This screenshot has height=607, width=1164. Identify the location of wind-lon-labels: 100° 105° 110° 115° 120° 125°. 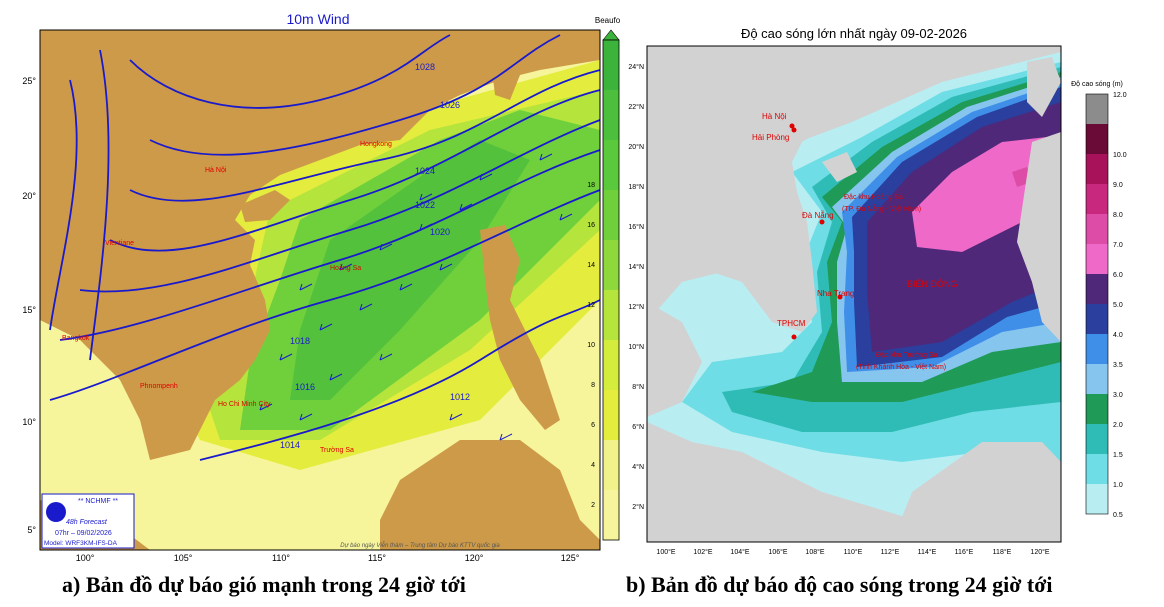
(328, 558).